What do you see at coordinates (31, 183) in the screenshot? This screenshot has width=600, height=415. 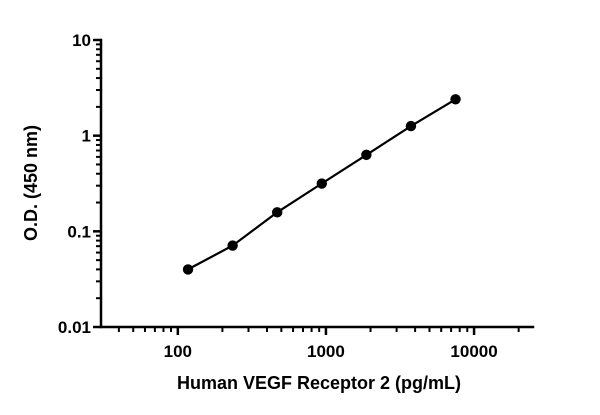 I see `y-axis-title: O.D. (450 nm)` at bounding box center [31, 183].